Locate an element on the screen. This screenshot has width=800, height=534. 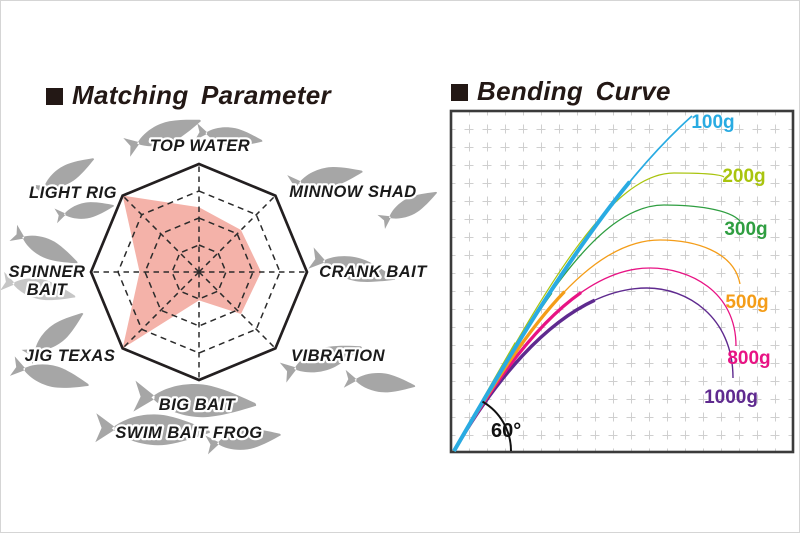
topwater-pencil-lure-icon is located at coordinates (162, 138).